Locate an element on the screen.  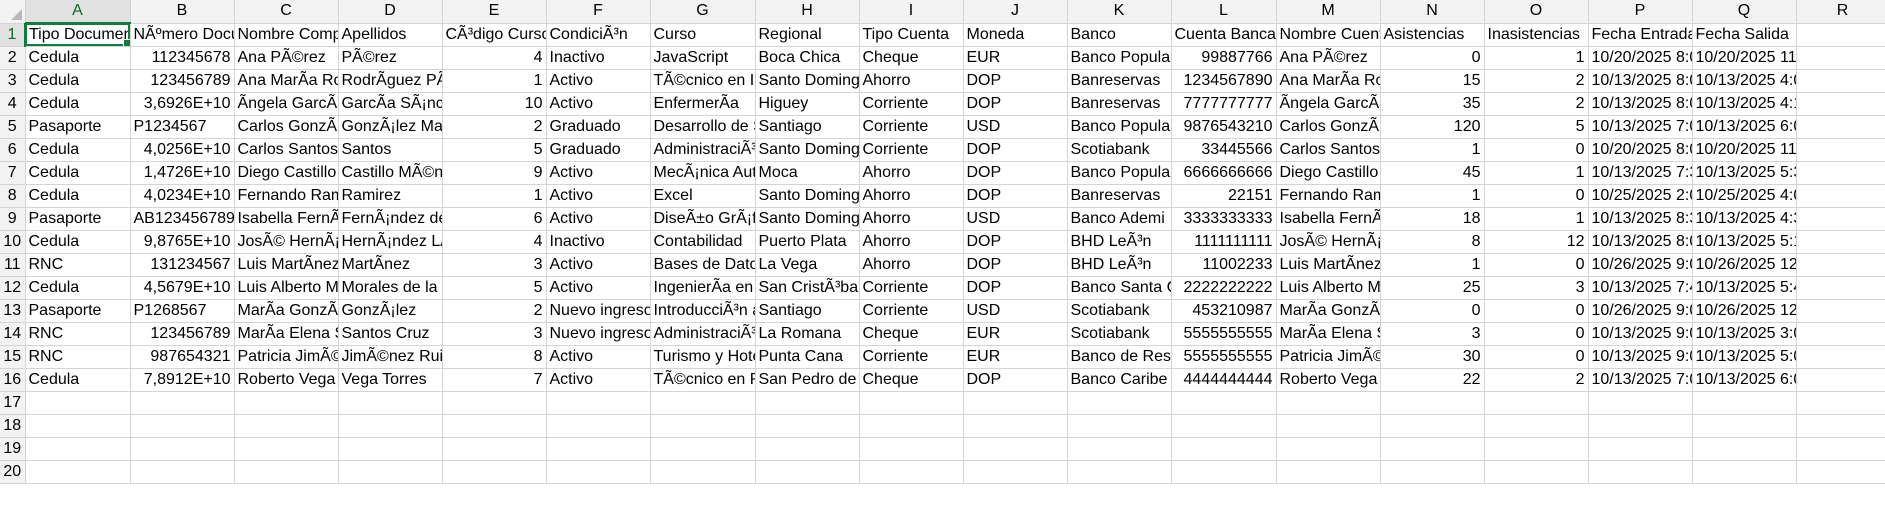
row-header: 19 is located at coordinates (13, 449).